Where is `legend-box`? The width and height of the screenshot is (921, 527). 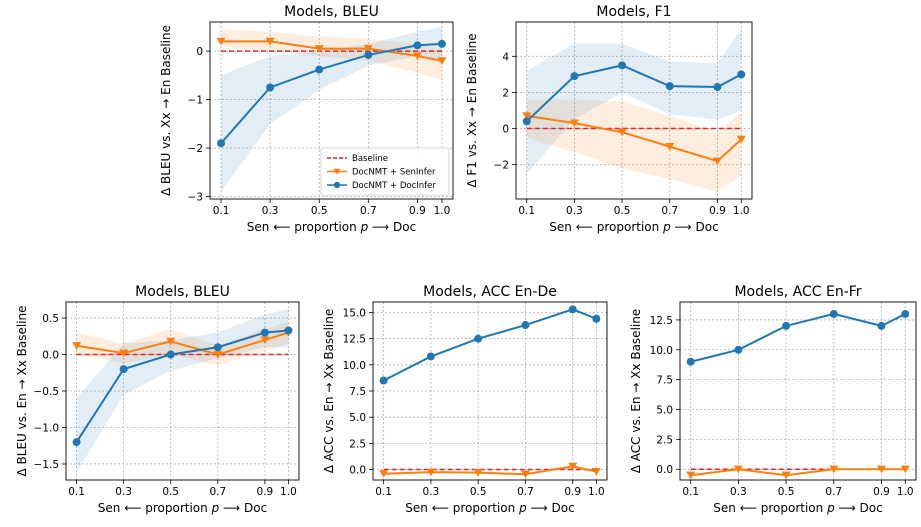 legend-box is located at coordinates (385, 171).